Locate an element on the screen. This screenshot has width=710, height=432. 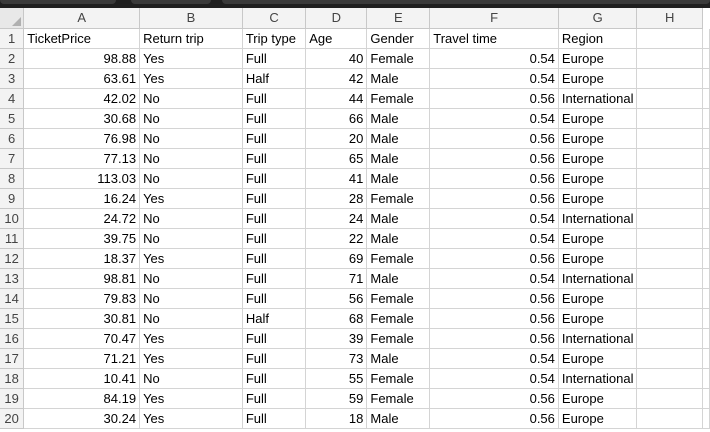
cell: 59 is located at coordinates (336, 398).